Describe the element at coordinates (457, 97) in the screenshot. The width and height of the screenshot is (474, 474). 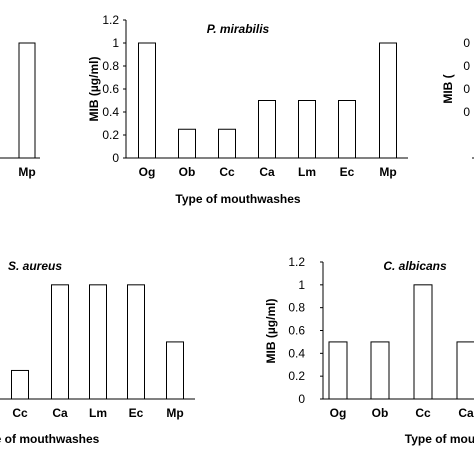
I see `chart-top-right: 0 0 0 0 MIB (` at that location.